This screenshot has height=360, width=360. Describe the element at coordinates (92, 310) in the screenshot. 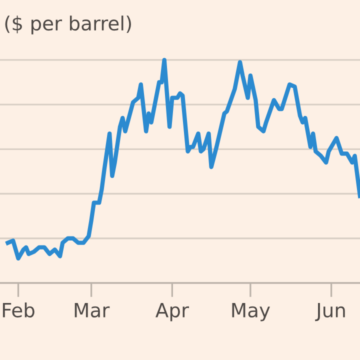

I see `x-tick-label: Mar` at that location.